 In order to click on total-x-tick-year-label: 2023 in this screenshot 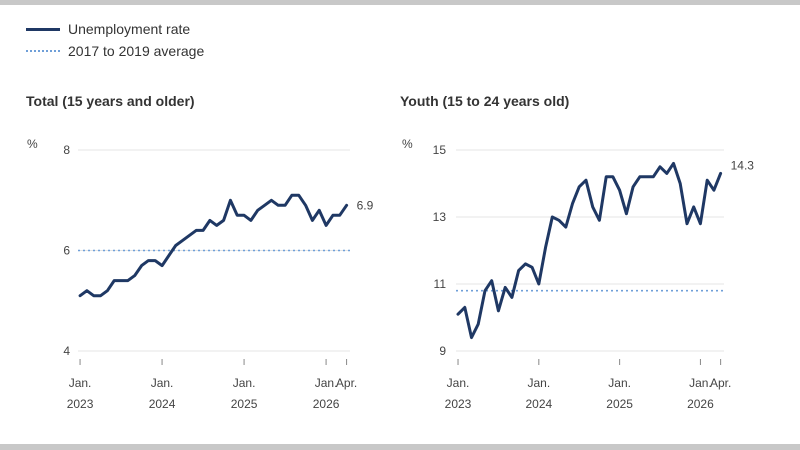, I will do `click(80, 404)`.